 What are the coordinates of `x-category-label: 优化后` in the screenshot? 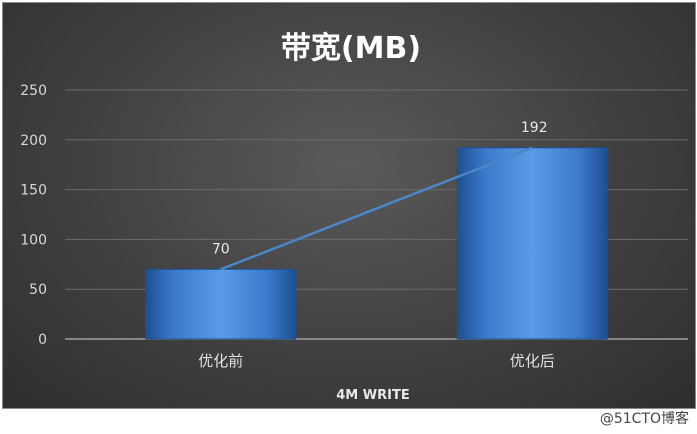 It's located at (532, 361).